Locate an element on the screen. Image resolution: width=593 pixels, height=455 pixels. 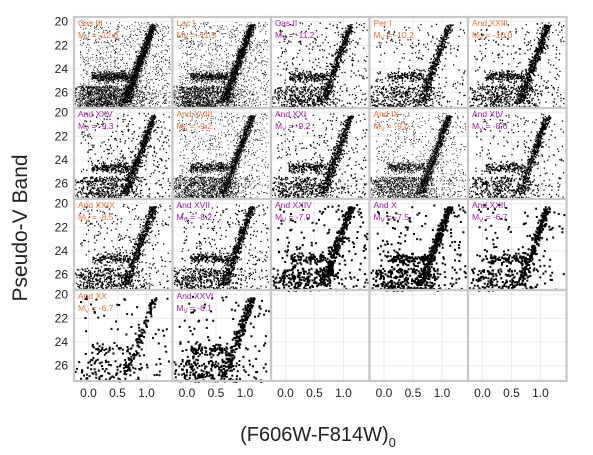
panel-border is located at coordinates (517, 335).